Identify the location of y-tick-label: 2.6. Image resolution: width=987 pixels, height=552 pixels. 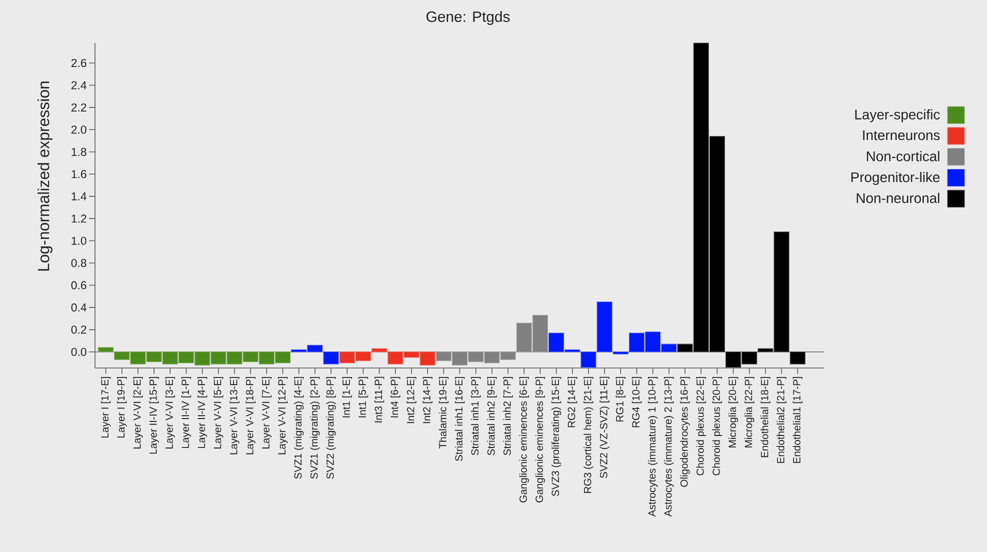
(78, 63).